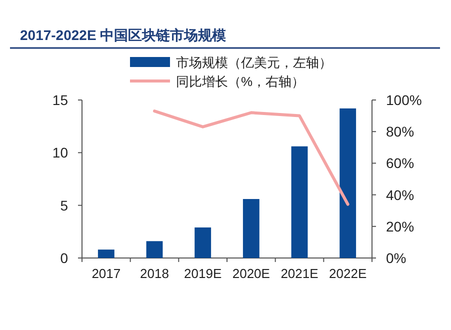  Describe the element at coordinates (60, 152) in the screenshot. I see `y-tick-label: 10` at that location.